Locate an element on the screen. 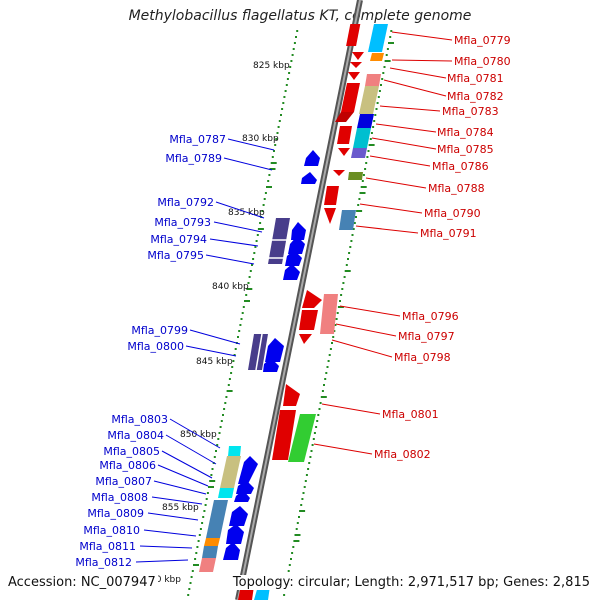  gene-label: Mfla_0781 is located at coordinates (475, 78).